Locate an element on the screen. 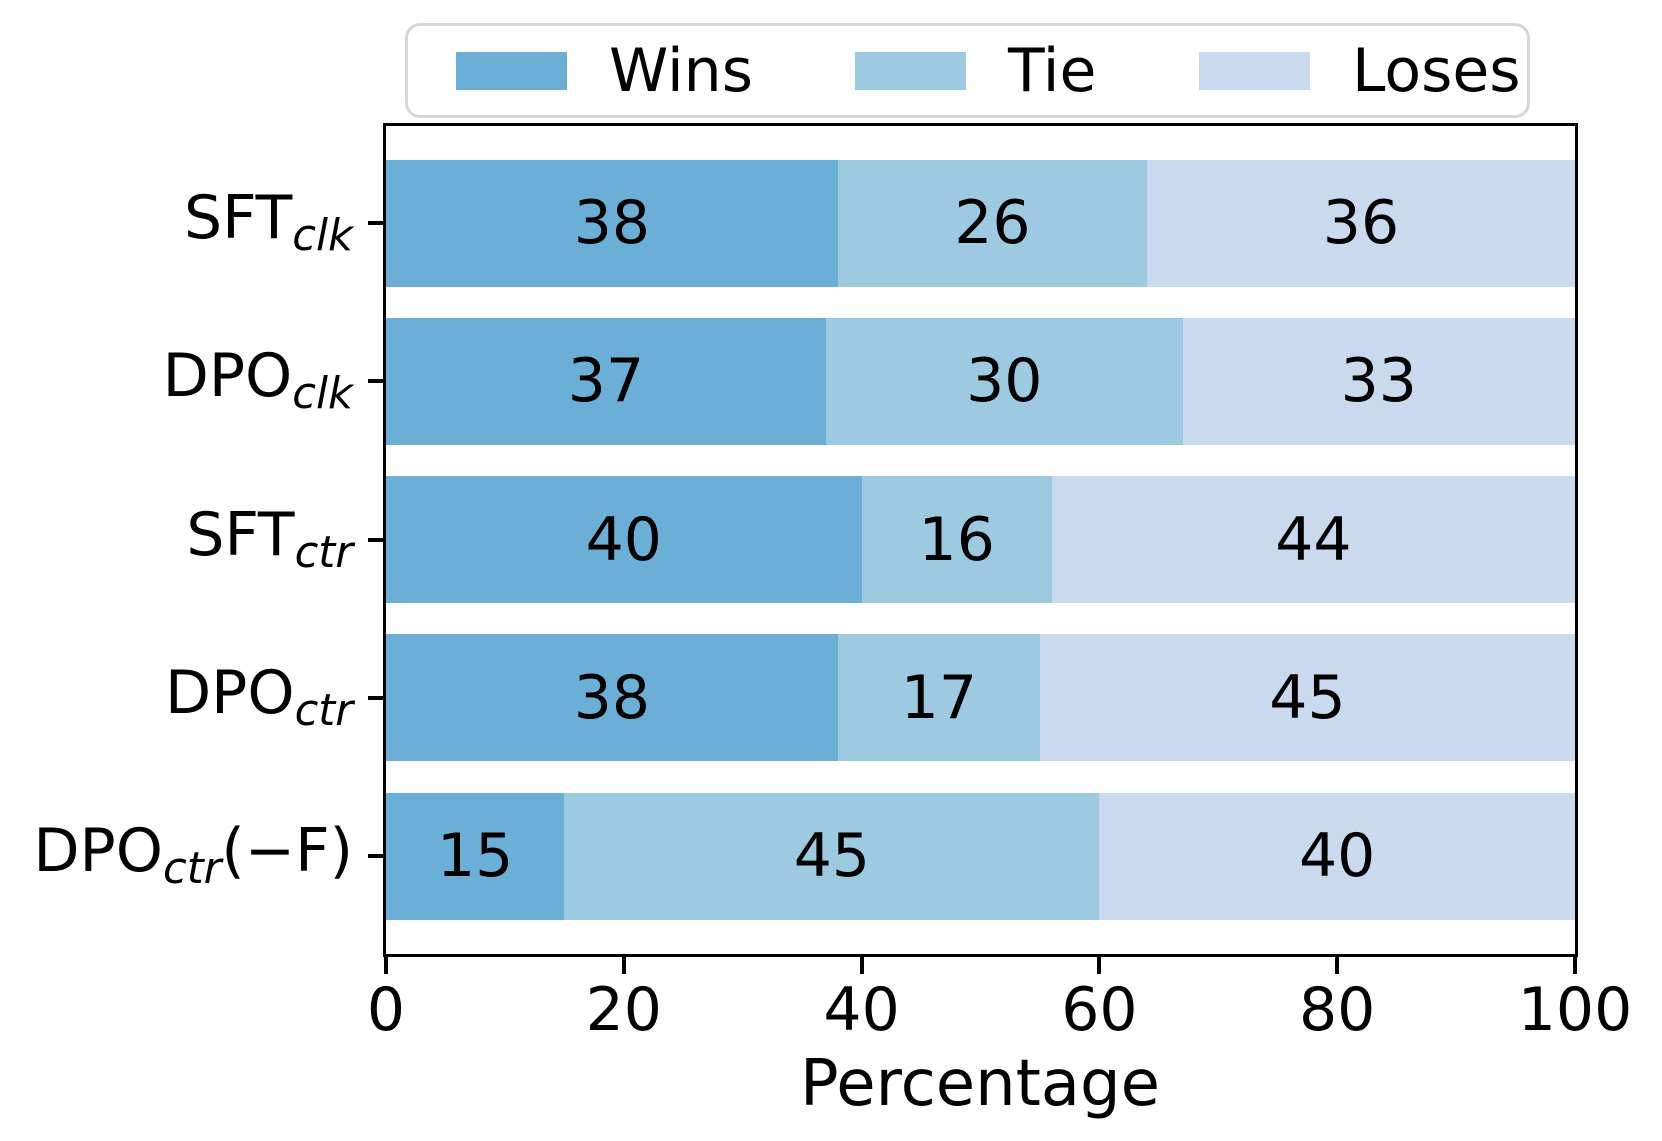 This screenshot has height=1141, width=1662. bar-value-label: 44 is located at coordinates (1313, 539).